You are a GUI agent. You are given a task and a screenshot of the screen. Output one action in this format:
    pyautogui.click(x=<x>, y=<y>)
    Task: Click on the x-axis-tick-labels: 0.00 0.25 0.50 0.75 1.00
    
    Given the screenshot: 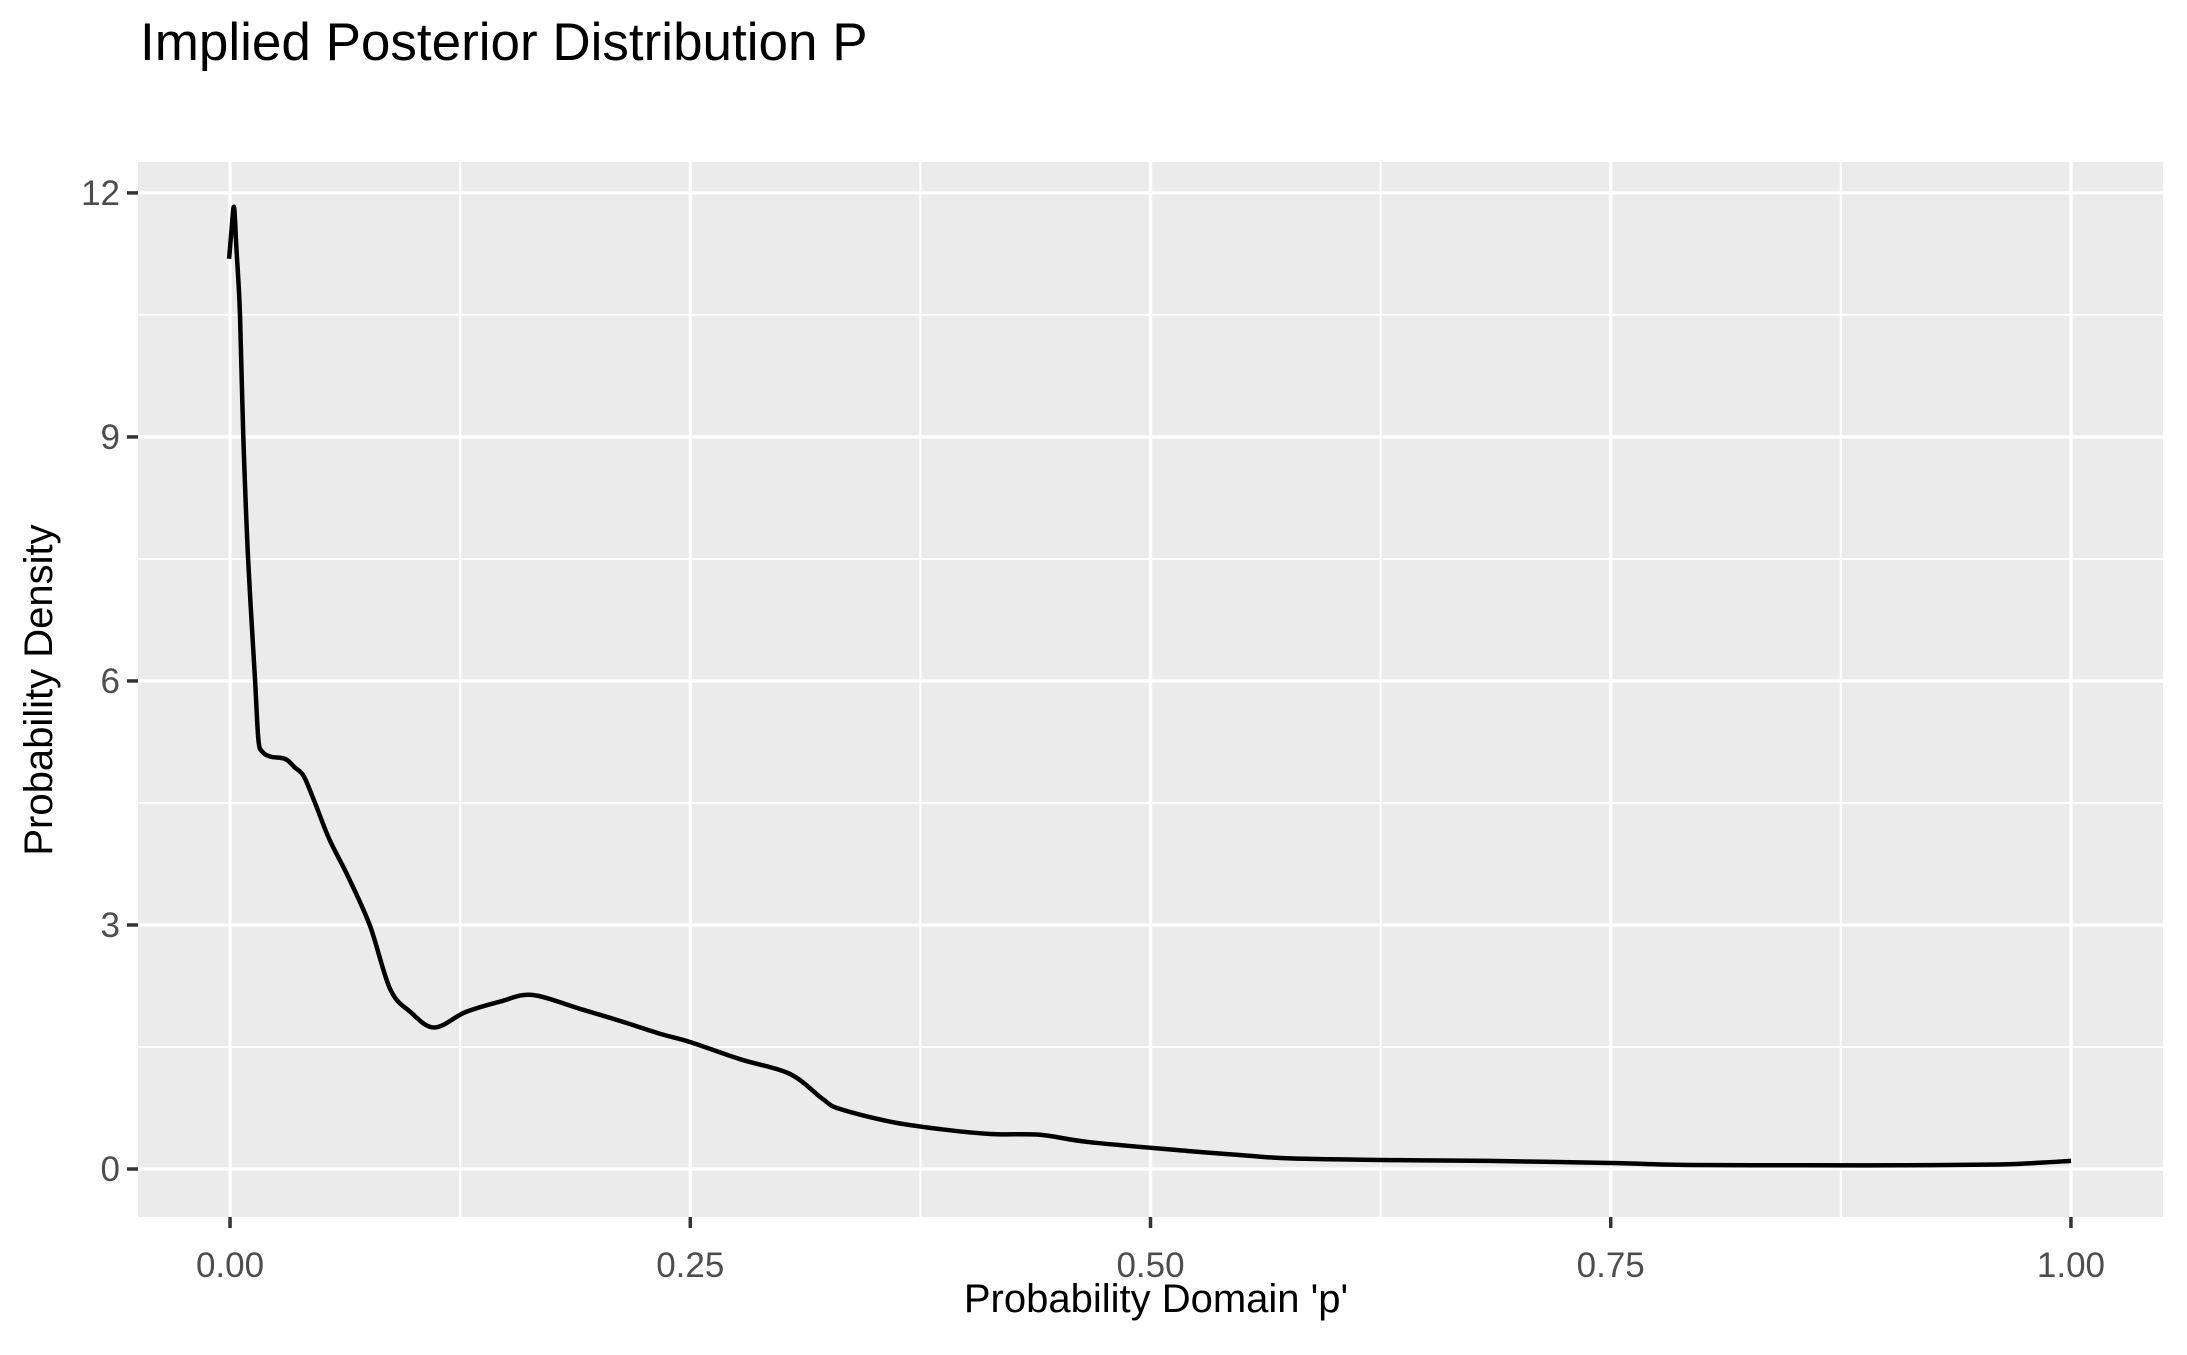 What is the action you would take?
    pyautogui.click(x=1150, y=1265)
    